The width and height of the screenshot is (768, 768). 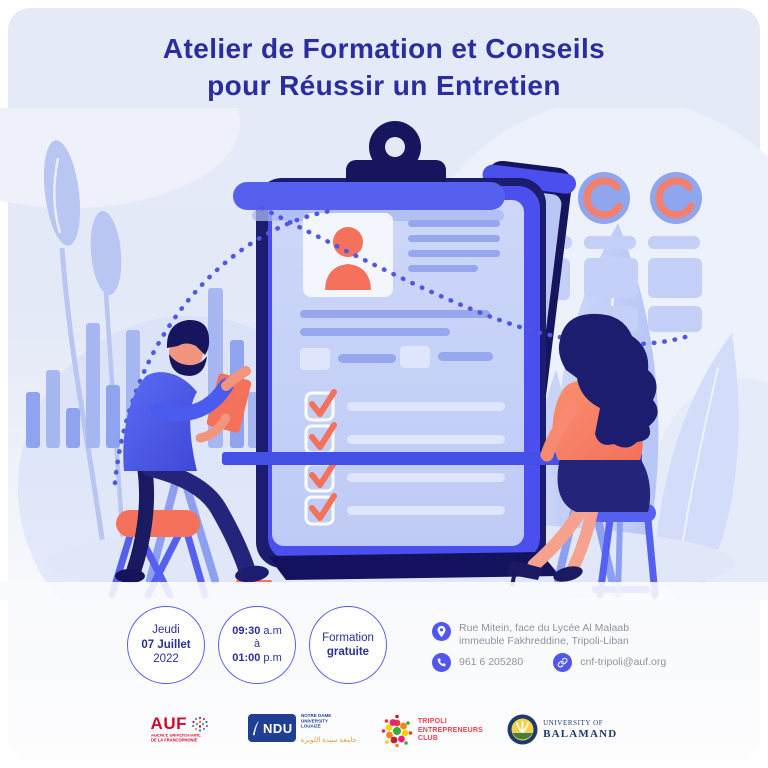 What do you see at coordinates (441, 662) in the screenshot?
I see `phone-icon` at bounding box center [441, 662].